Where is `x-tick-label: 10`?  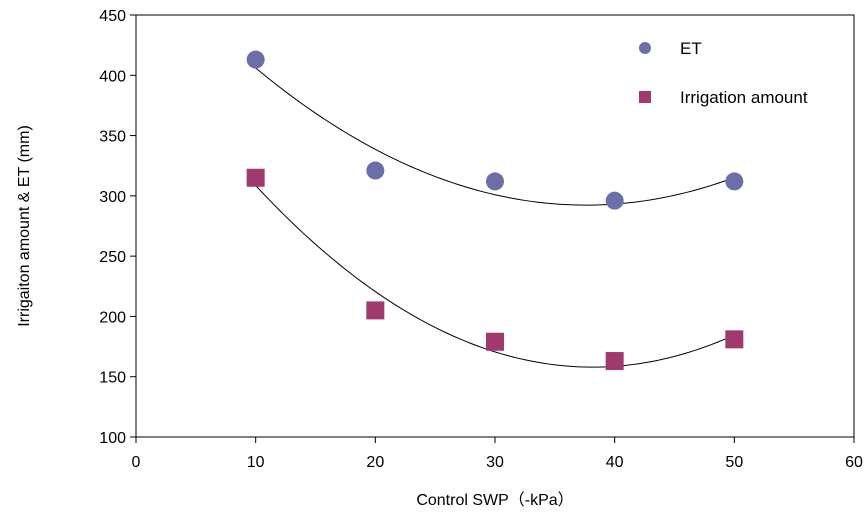 x-tick-label: 10 is located at coordinates (256, 462).